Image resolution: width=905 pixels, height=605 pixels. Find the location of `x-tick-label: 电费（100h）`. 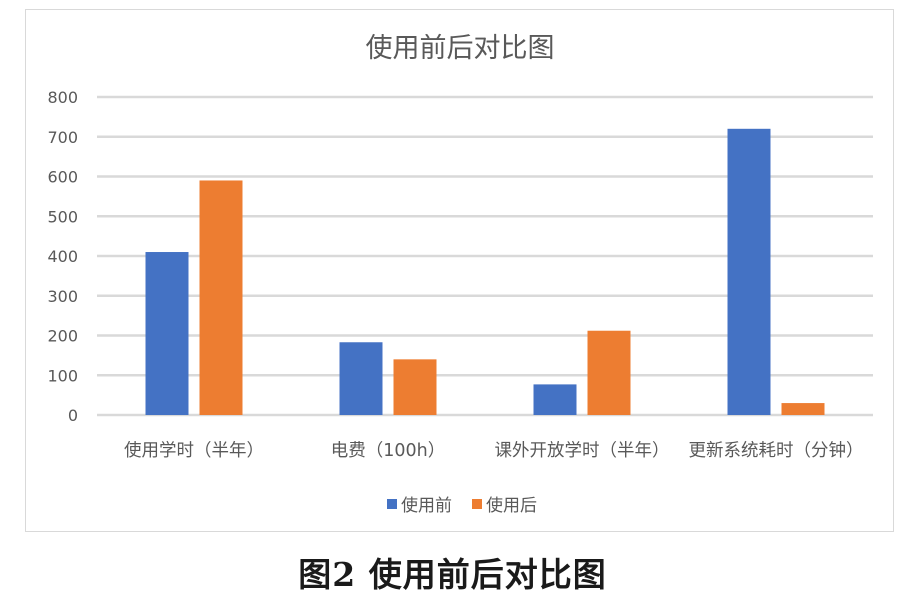

x-tick-label: 电费（100h） is located at coordinates (388, 451).